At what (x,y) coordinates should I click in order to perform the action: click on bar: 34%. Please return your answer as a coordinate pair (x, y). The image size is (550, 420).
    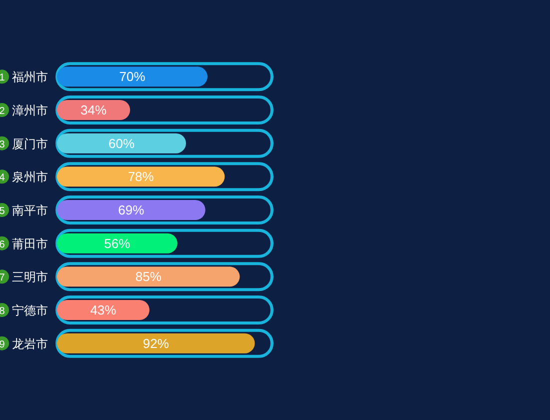
    Looking at the image, I should click on (93, 110).